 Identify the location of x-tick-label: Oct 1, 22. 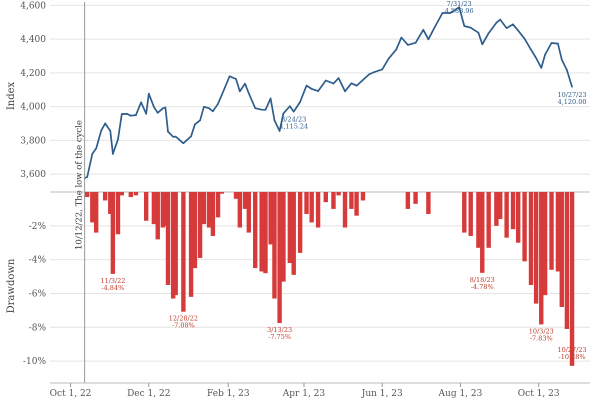
(71, 394).